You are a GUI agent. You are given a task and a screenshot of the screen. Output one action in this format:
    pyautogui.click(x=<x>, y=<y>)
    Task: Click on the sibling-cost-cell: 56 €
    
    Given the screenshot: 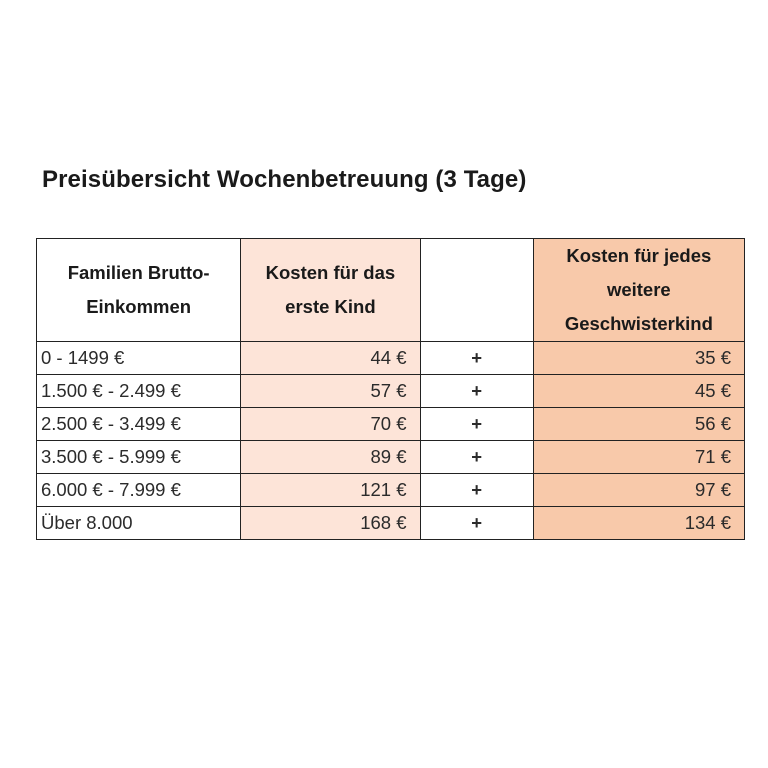 What is the action you would take?
    pyautogui.click(x=639, y=424)
    